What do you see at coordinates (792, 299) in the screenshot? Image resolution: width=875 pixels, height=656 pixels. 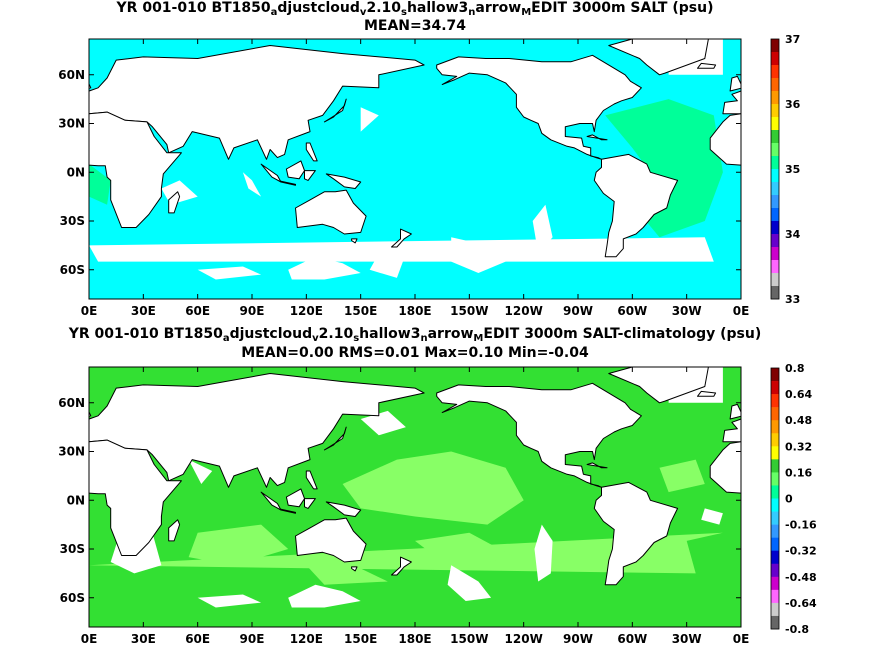 I see `colorbar-tick-label: 33` at bounding box center [792, 299].